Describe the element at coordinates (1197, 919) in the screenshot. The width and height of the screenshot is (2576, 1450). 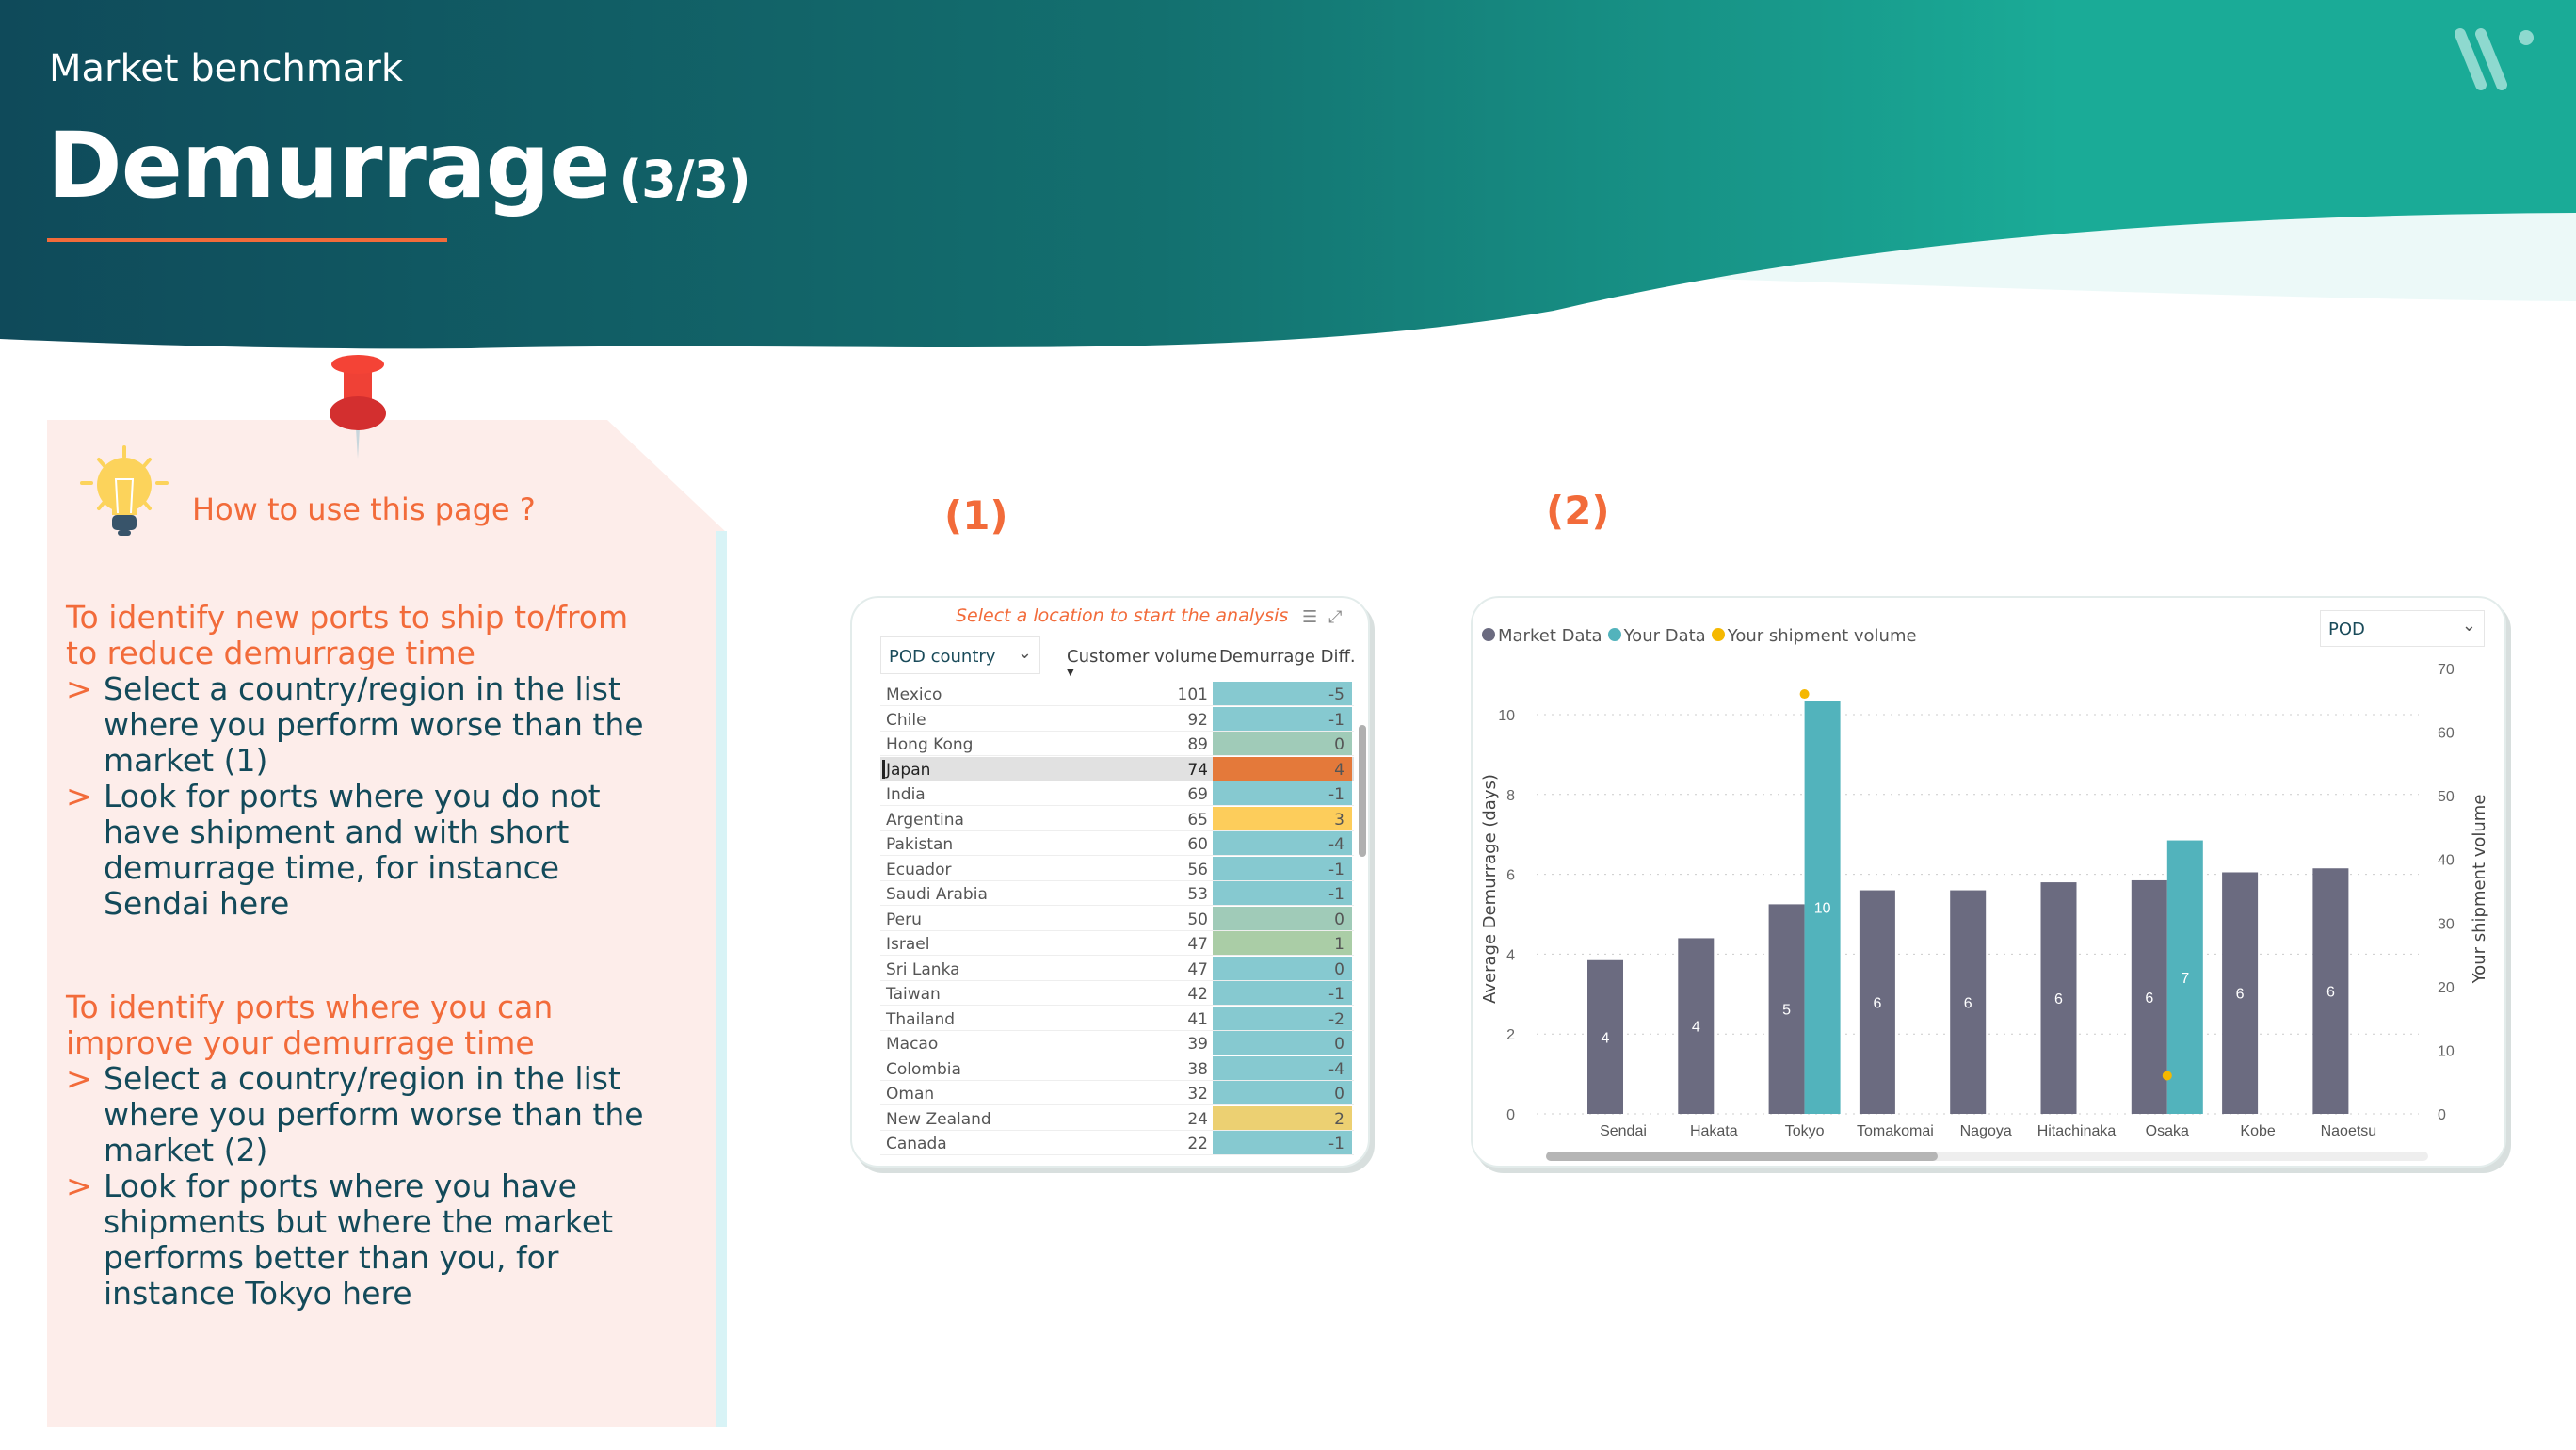
I see `volume-cell: 50` at that location.